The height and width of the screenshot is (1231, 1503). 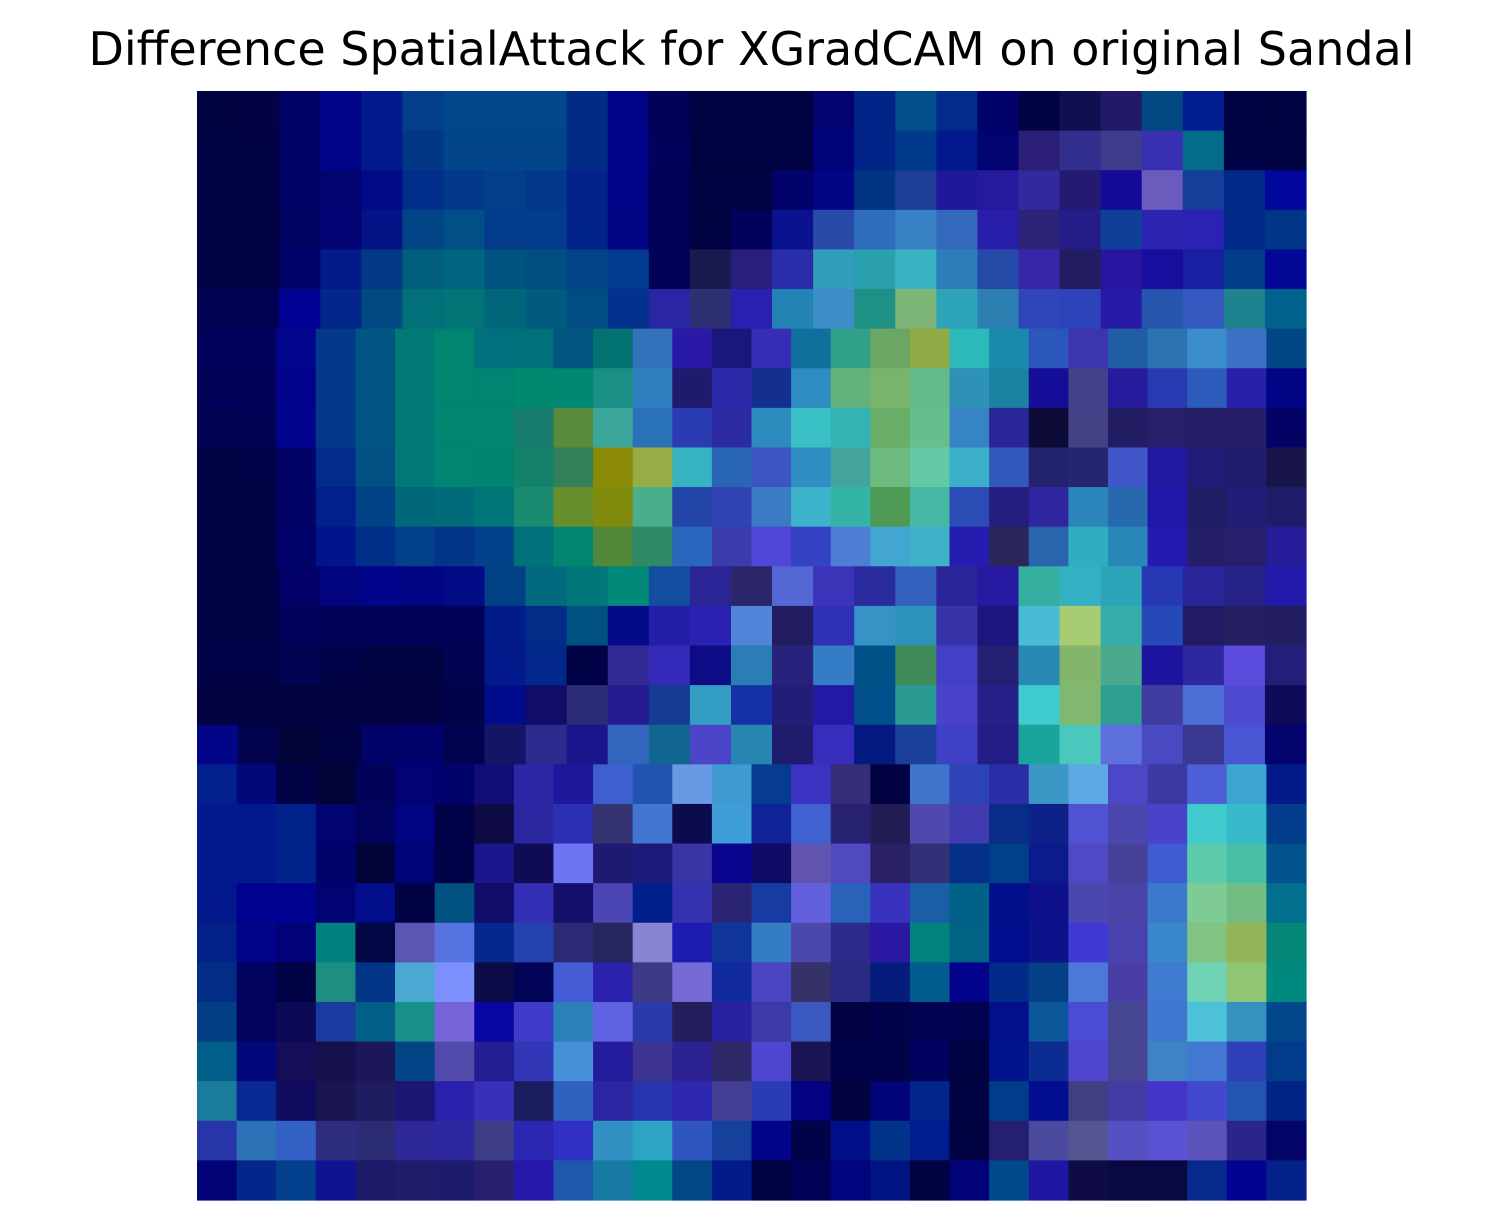 What do you see at coordinates (669, 744) in the screenshot?
I see `heatmap-cell-r16-c11` at bounding box center [669, 744].